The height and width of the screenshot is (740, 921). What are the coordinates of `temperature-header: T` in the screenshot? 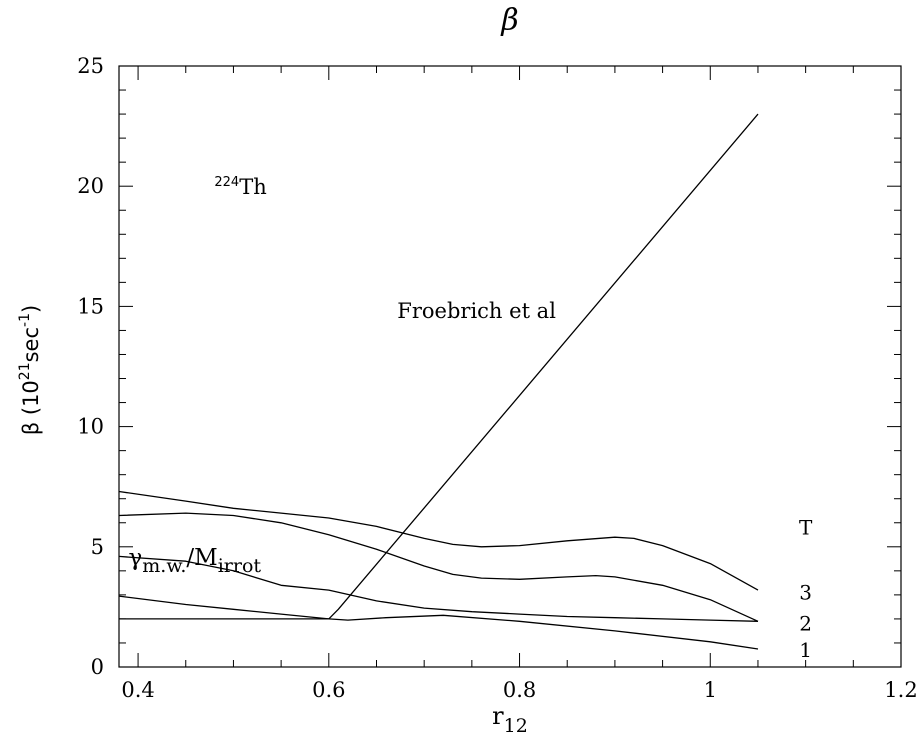 It's located at (806, 528).